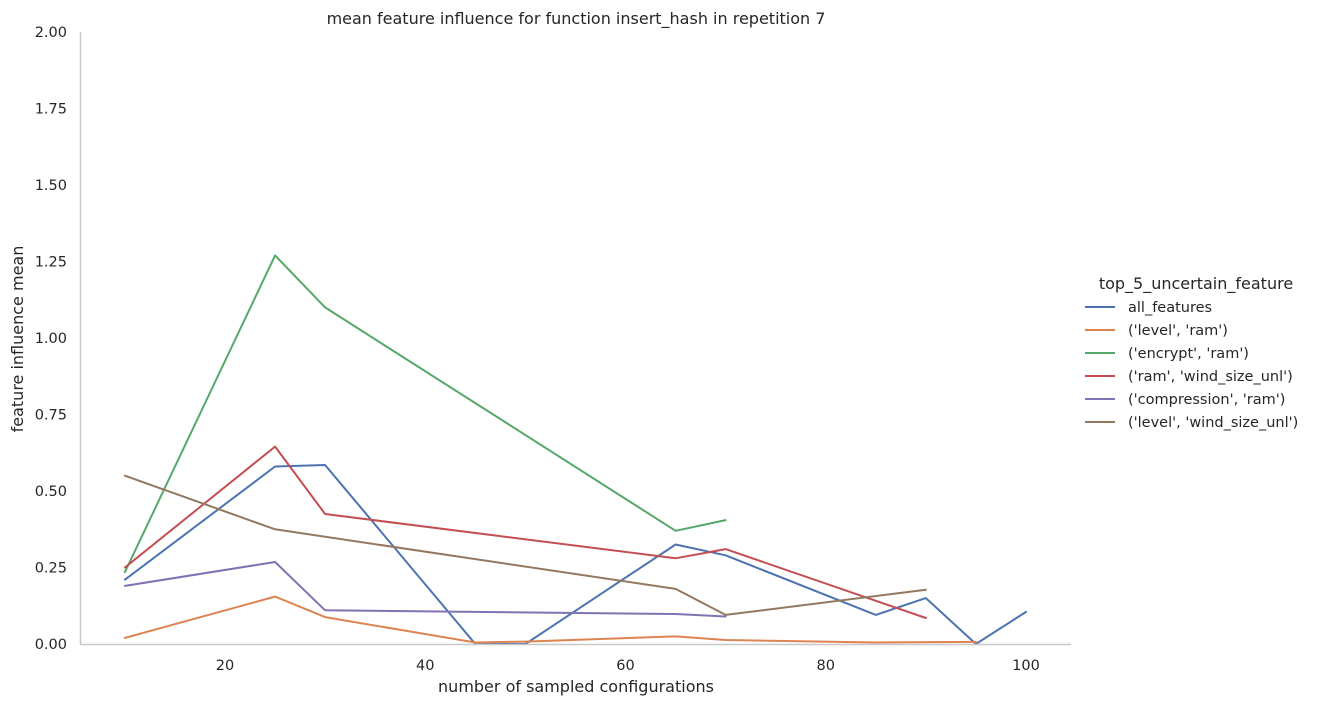 Image resolution: width=1321 pixels, height=706 pixels. Describe the element at coordinates (51, 416) in the screenshot. I see `y-tick-label: 0.75` at that location.